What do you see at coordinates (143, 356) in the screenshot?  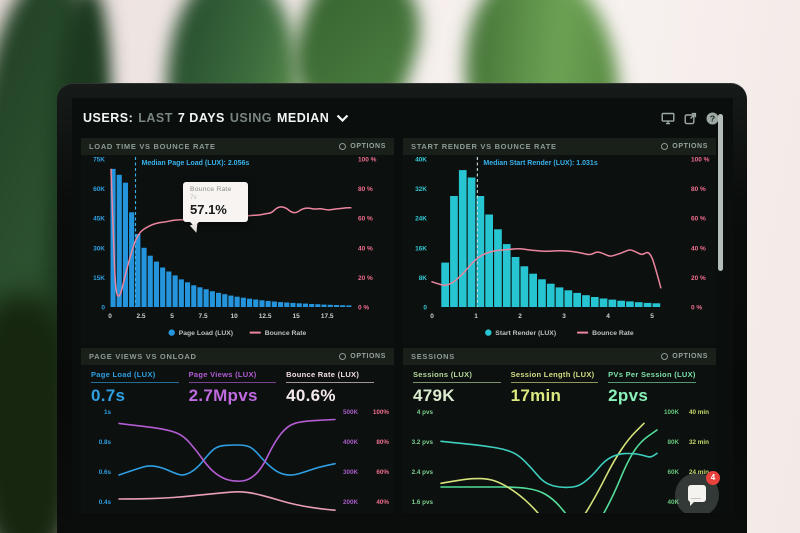 I see `panel-title: PAGE VIEWS VS ONLOAD` at bounding box center [143, 356].